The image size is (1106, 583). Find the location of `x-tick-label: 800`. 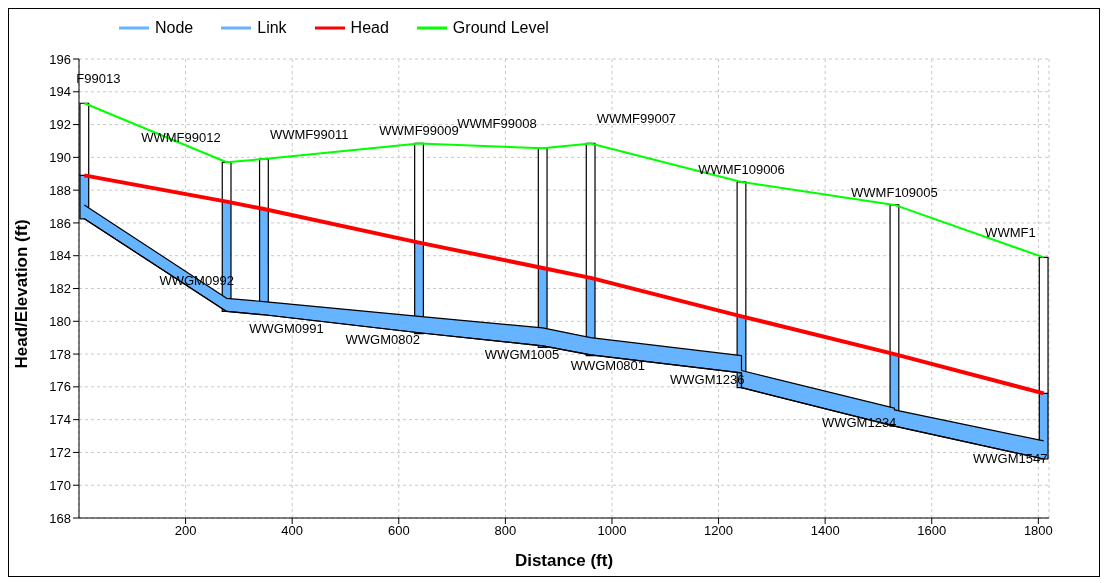

x-tick-label: 800 is located at coordinates (505, 531).